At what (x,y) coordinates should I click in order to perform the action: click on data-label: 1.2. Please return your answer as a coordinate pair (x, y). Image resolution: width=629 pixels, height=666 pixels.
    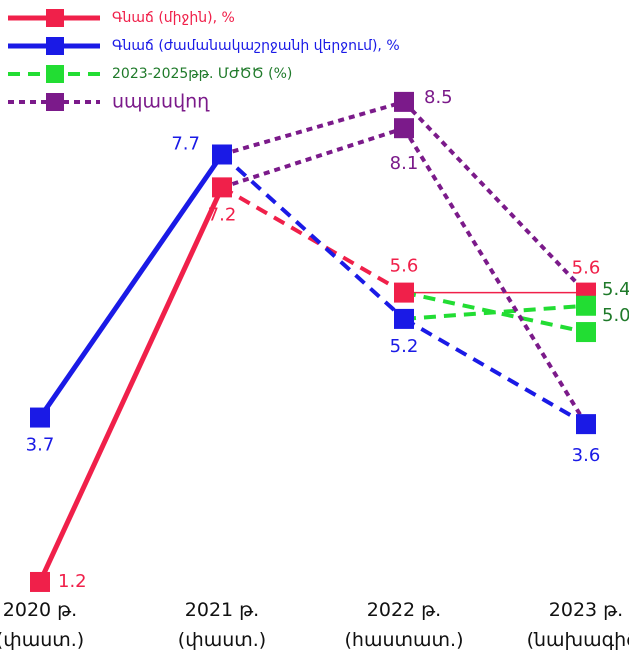
    Looking at the image, I should click on (72, 581).